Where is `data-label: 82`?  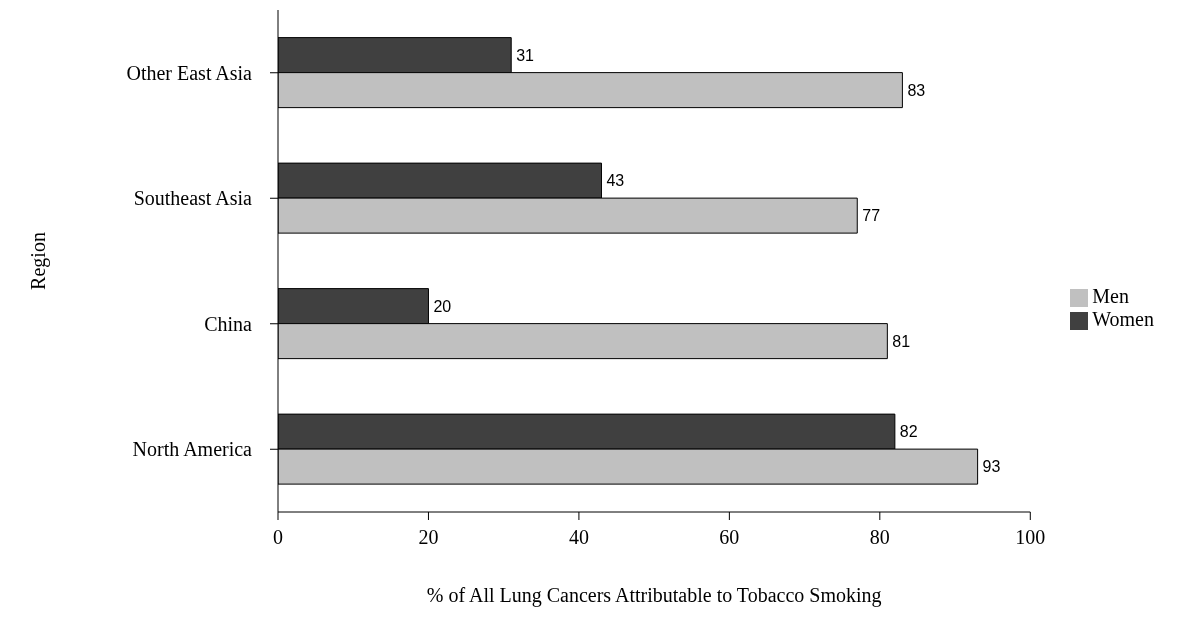
data-label: 82 is located at coordinates (908, 432).